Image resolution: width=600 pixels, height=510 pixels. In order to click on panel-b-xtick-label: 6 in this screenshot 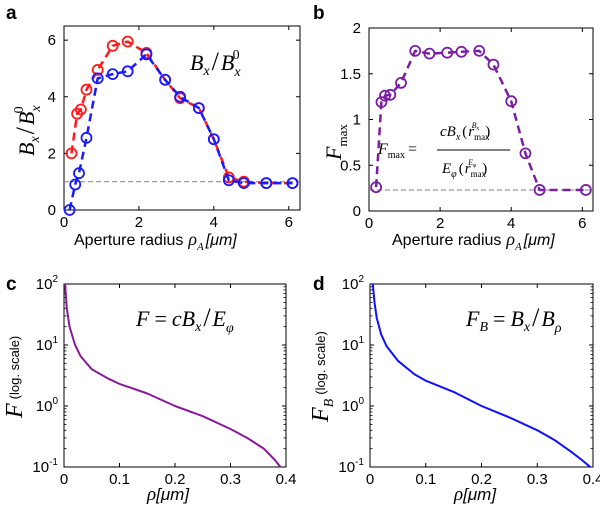, I will do `click(582, 223)`.